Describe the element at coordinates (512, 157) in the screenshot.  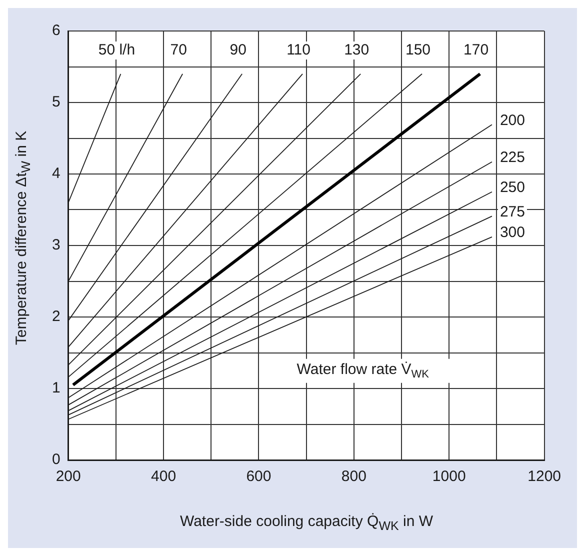
I see `series-label: 225` at that location.